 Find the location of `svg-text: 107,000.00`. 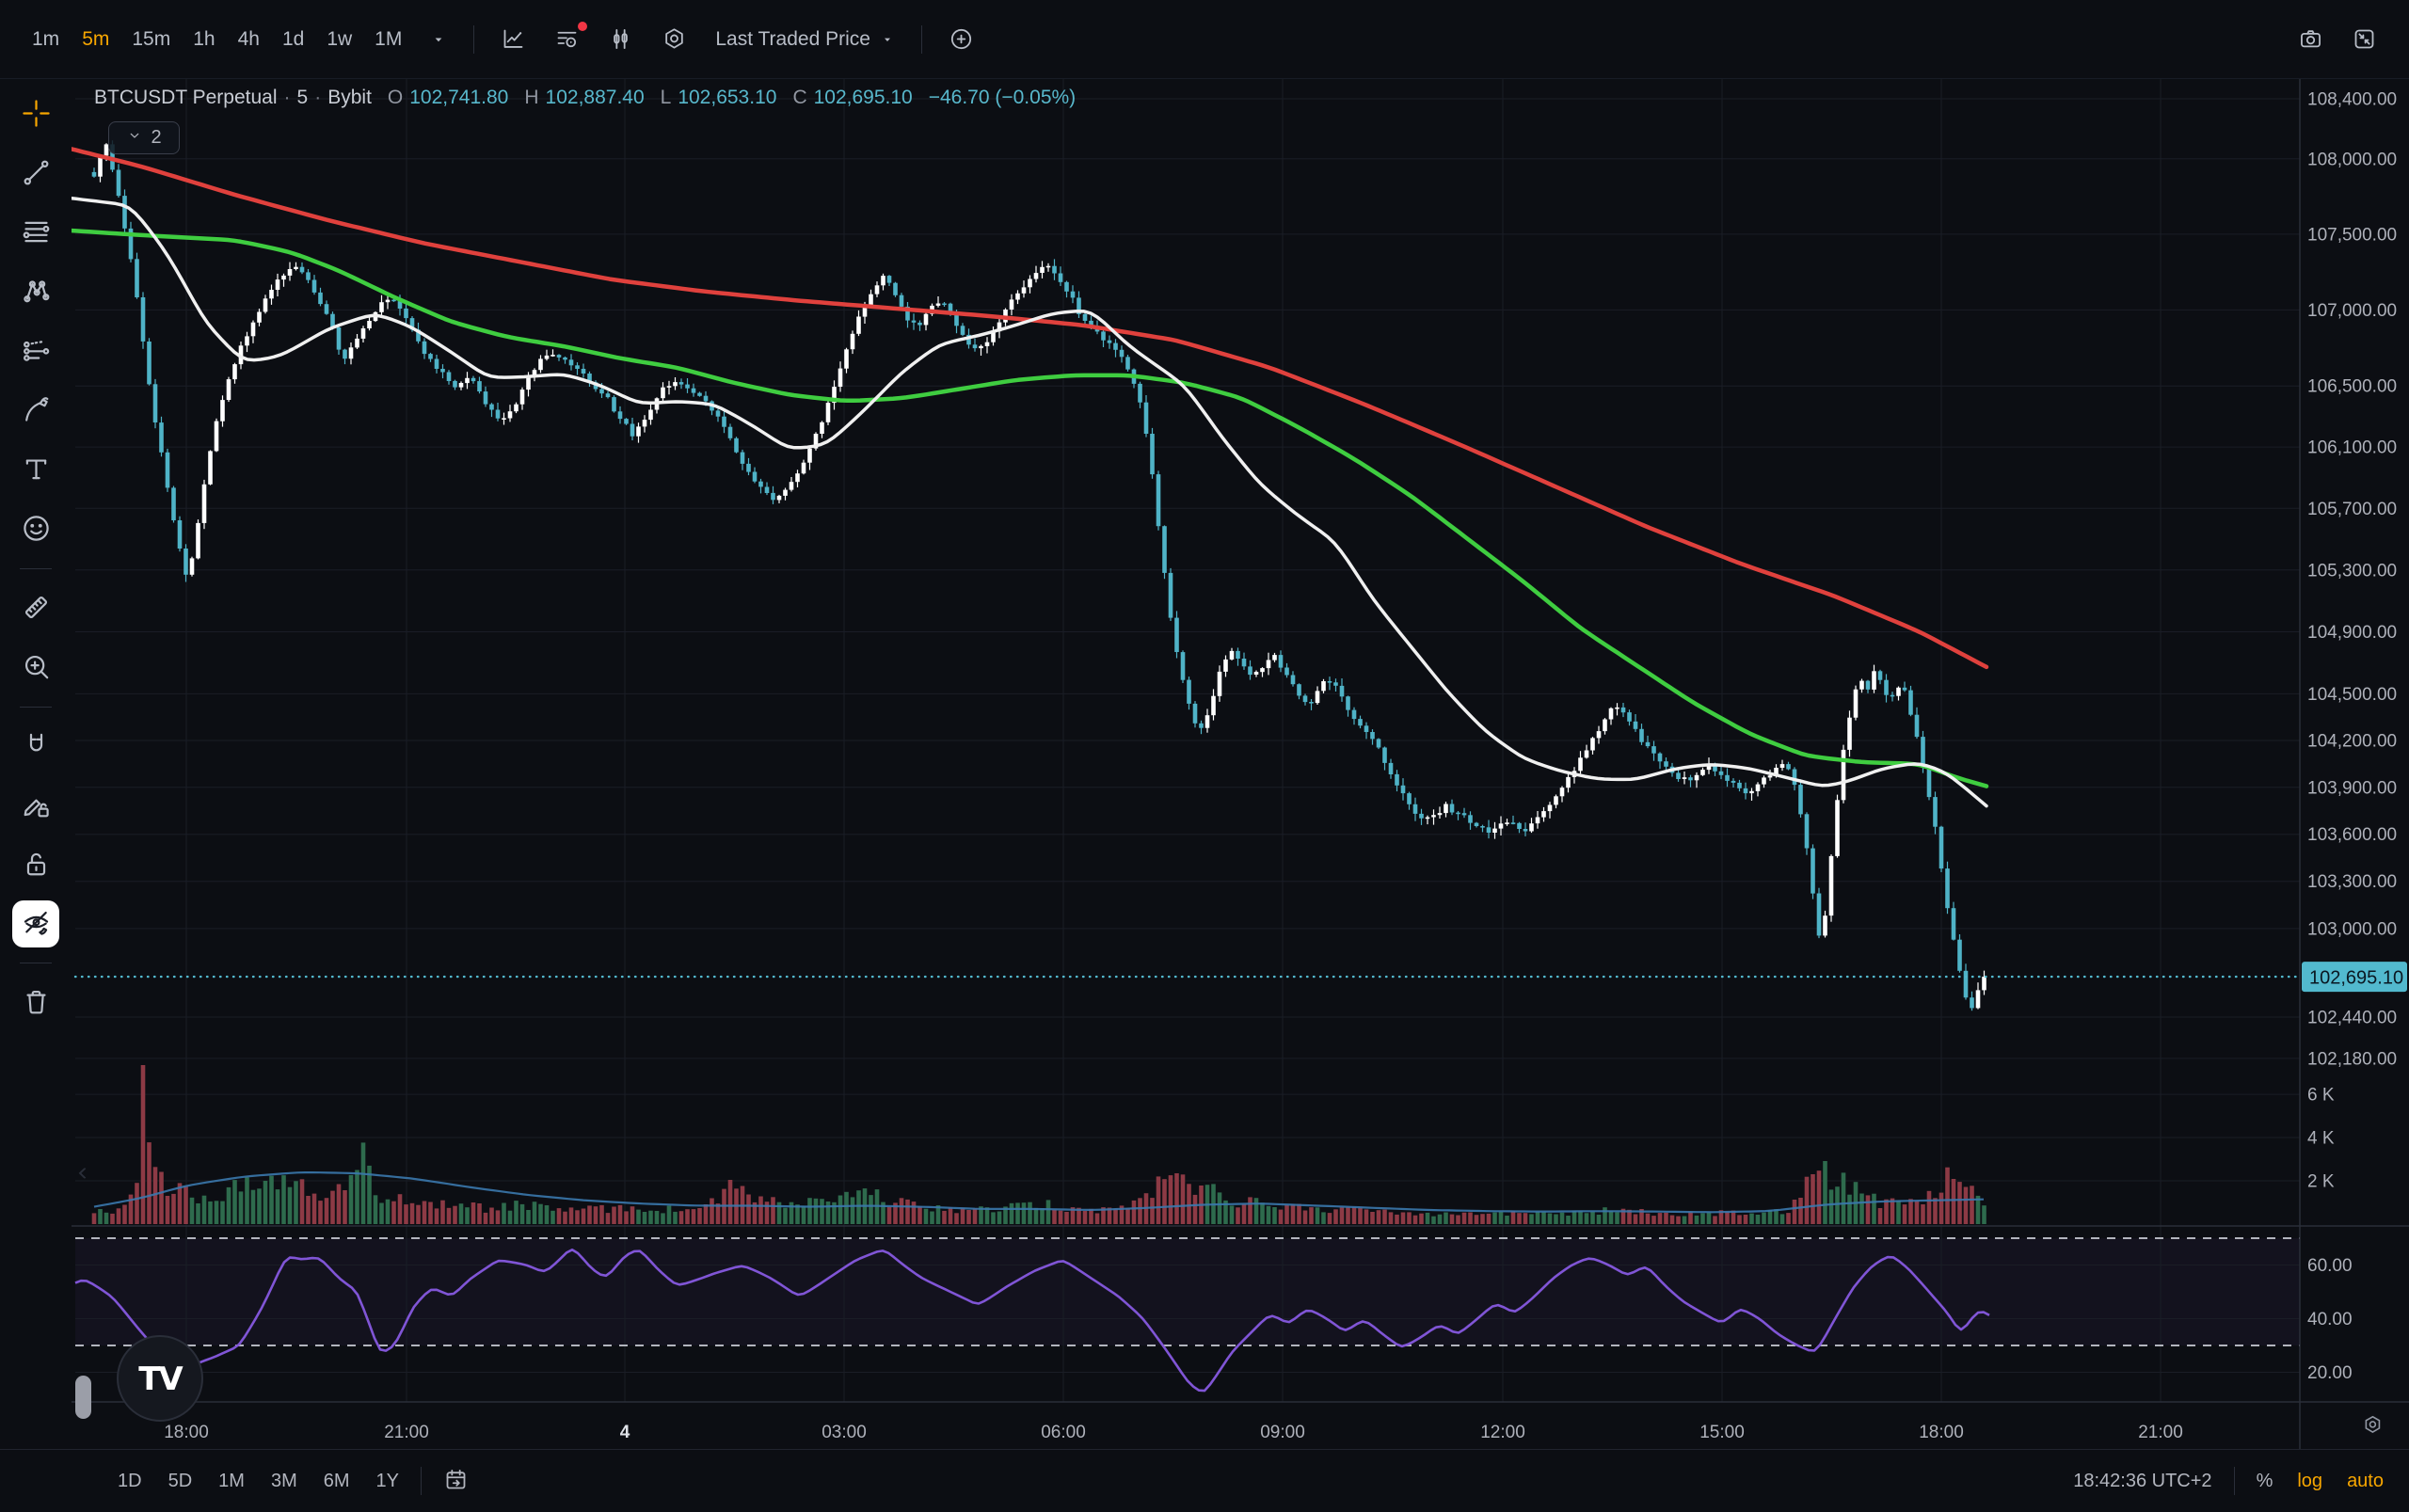

svg-text: 107,000.00 is located at coordinates (2352, 311).